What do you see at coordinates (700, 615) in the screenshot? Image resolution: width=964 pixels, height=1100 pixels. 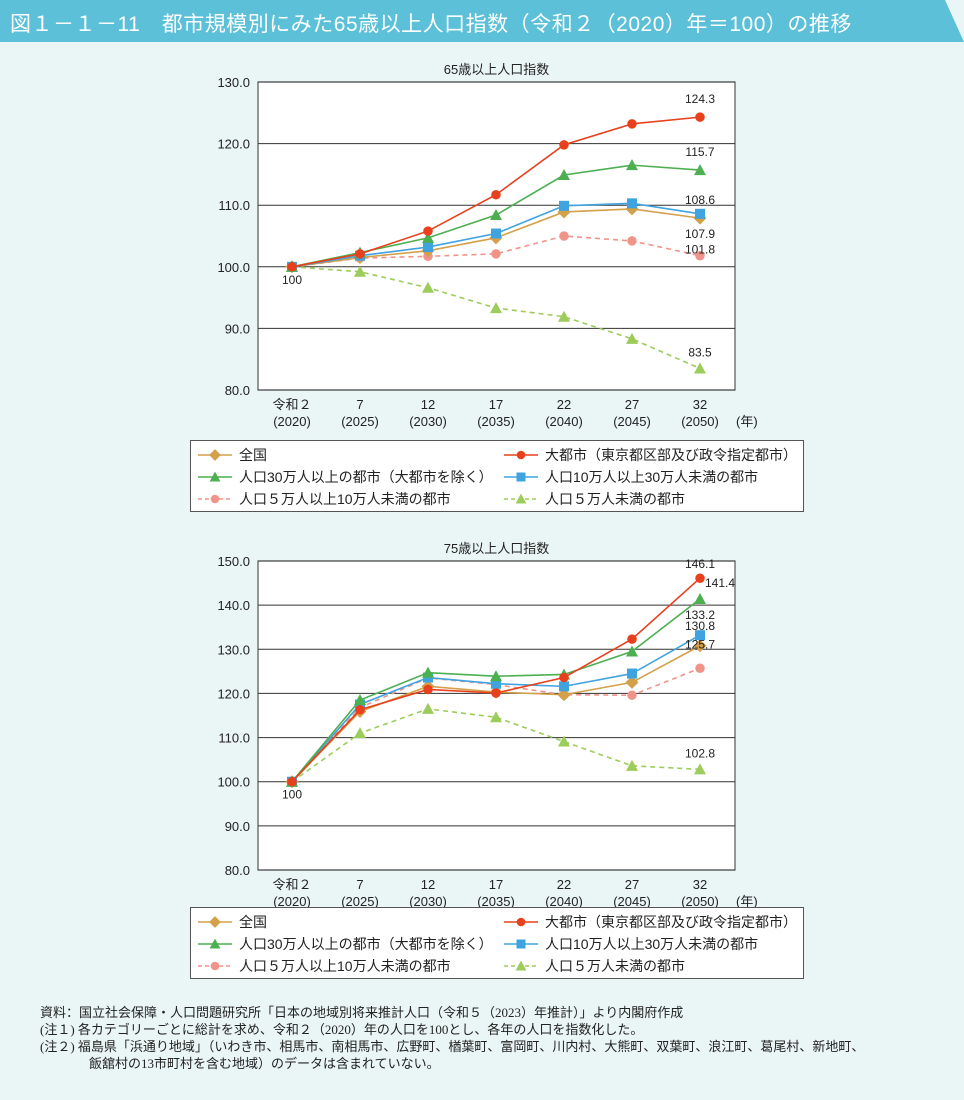 I see `end-value-label: 133.2` at bounding box center [700, 615].